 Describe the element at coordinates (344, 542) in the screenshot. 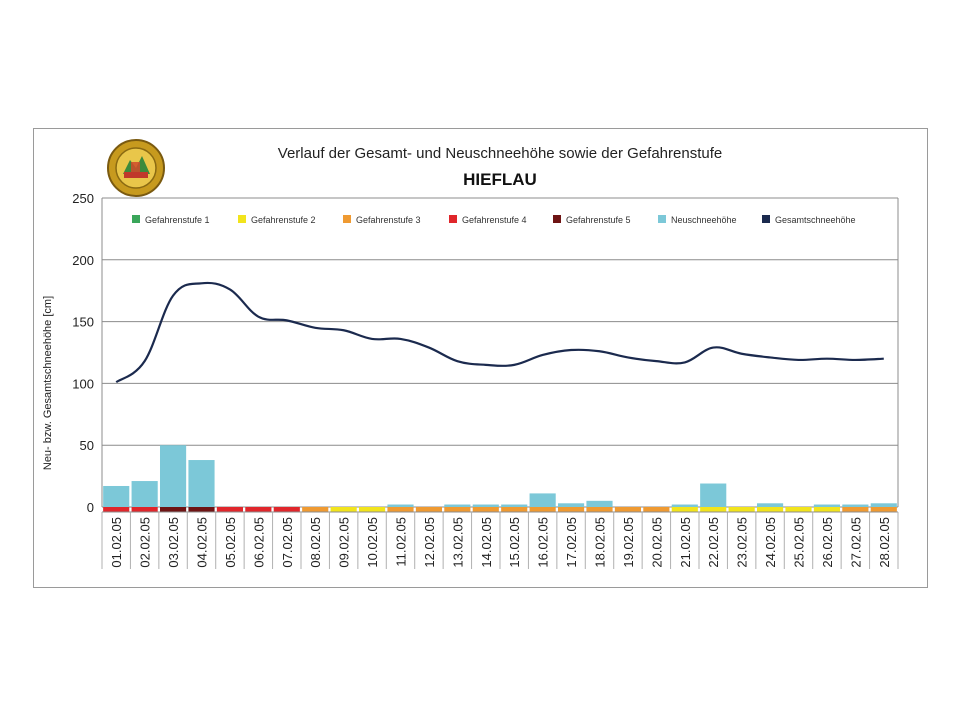

I see `x-tick-label: 09.02.05` at that location.